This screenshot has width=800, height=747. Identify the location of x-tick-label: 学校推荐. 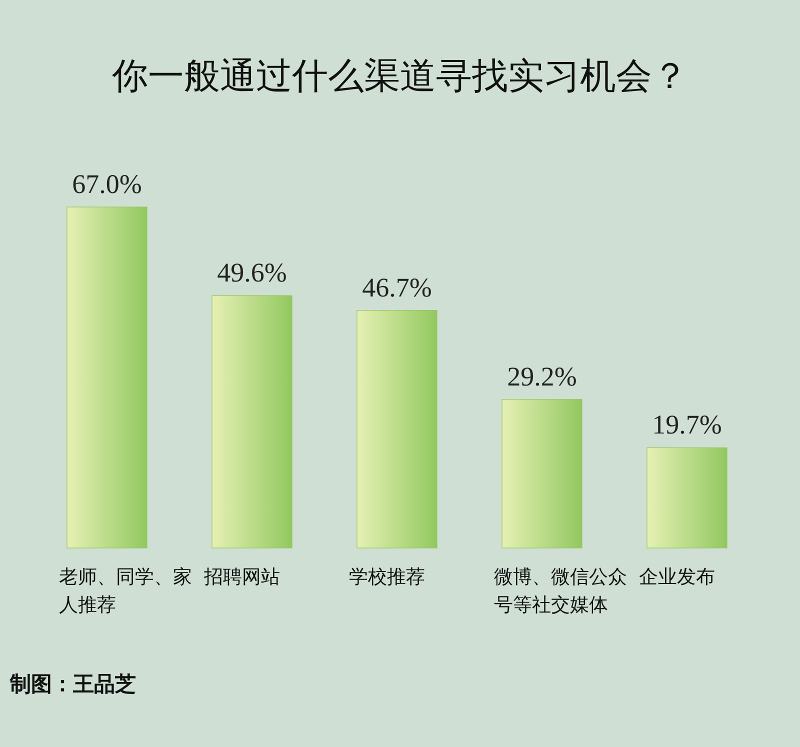
(387, 577).